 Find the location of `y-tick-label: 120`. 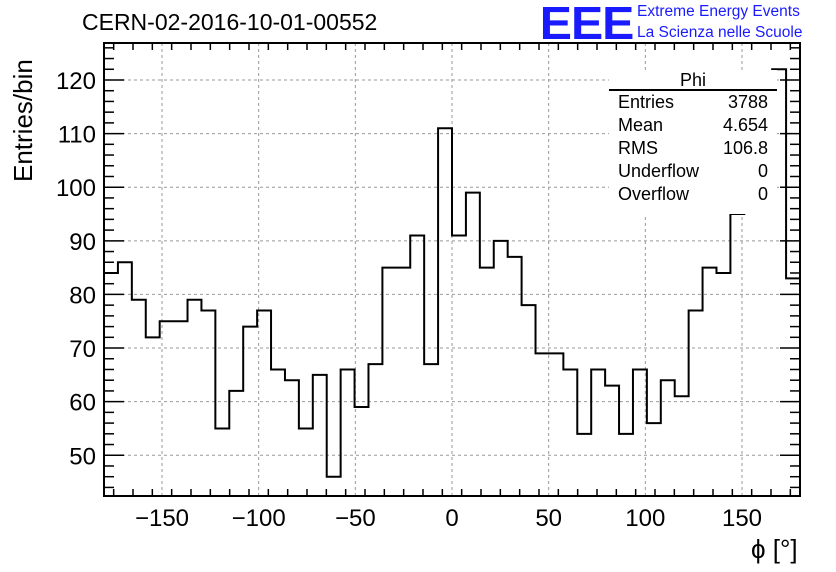

y-tick-label: 120 is located at coordinates (76, 81).